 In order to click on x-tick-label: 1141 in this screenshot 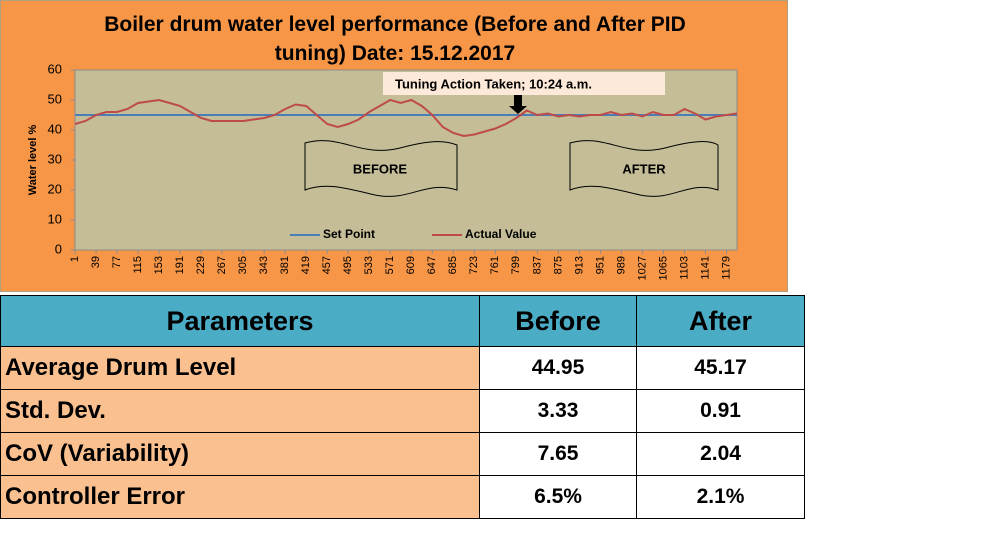, I will do `click(705, 268)`.